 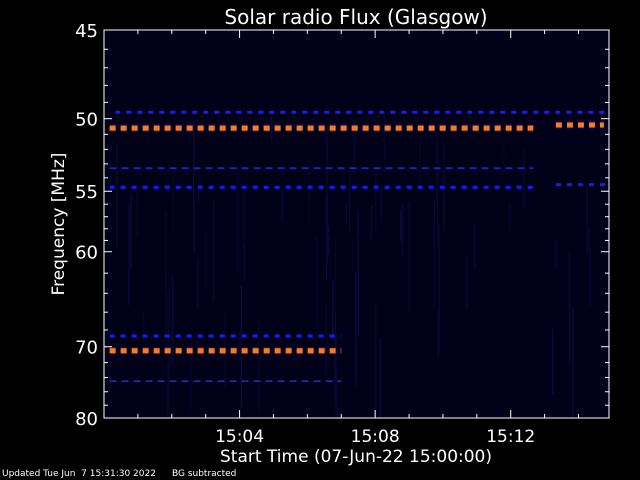 I want to click on x-tick-label: 15:08, so click(x=375, y=437).